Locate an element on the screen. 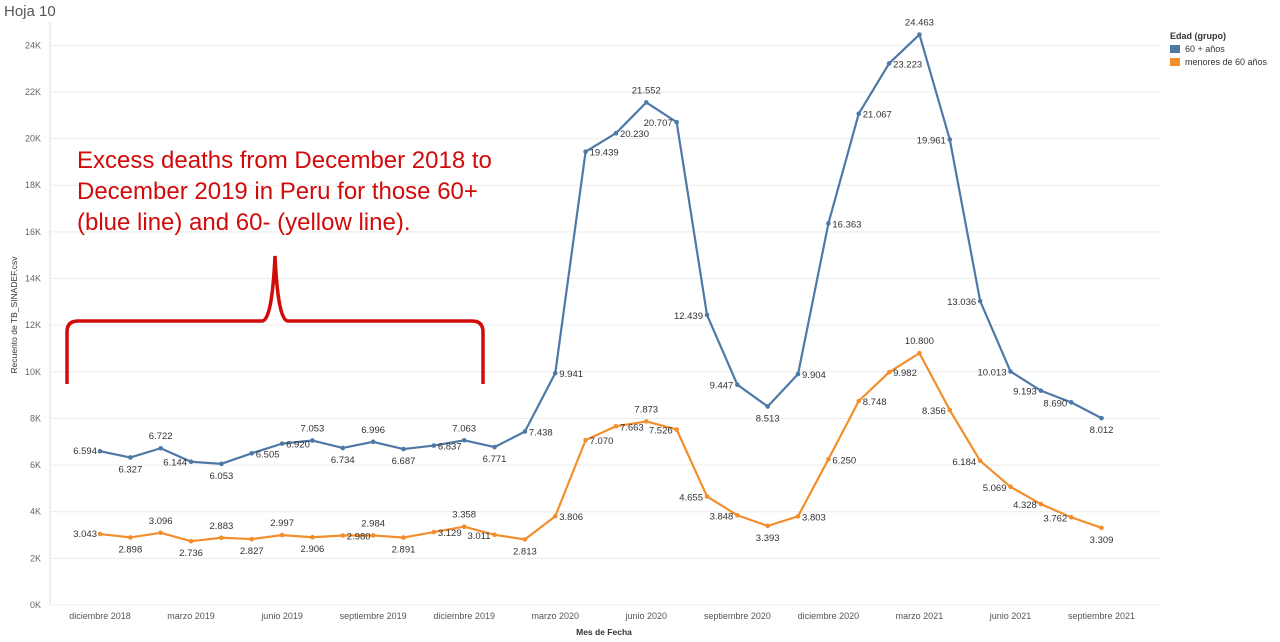 The width and height of the screenshot is (1280, 642). data-label: 3.806 is located at coordinates (571, 517).